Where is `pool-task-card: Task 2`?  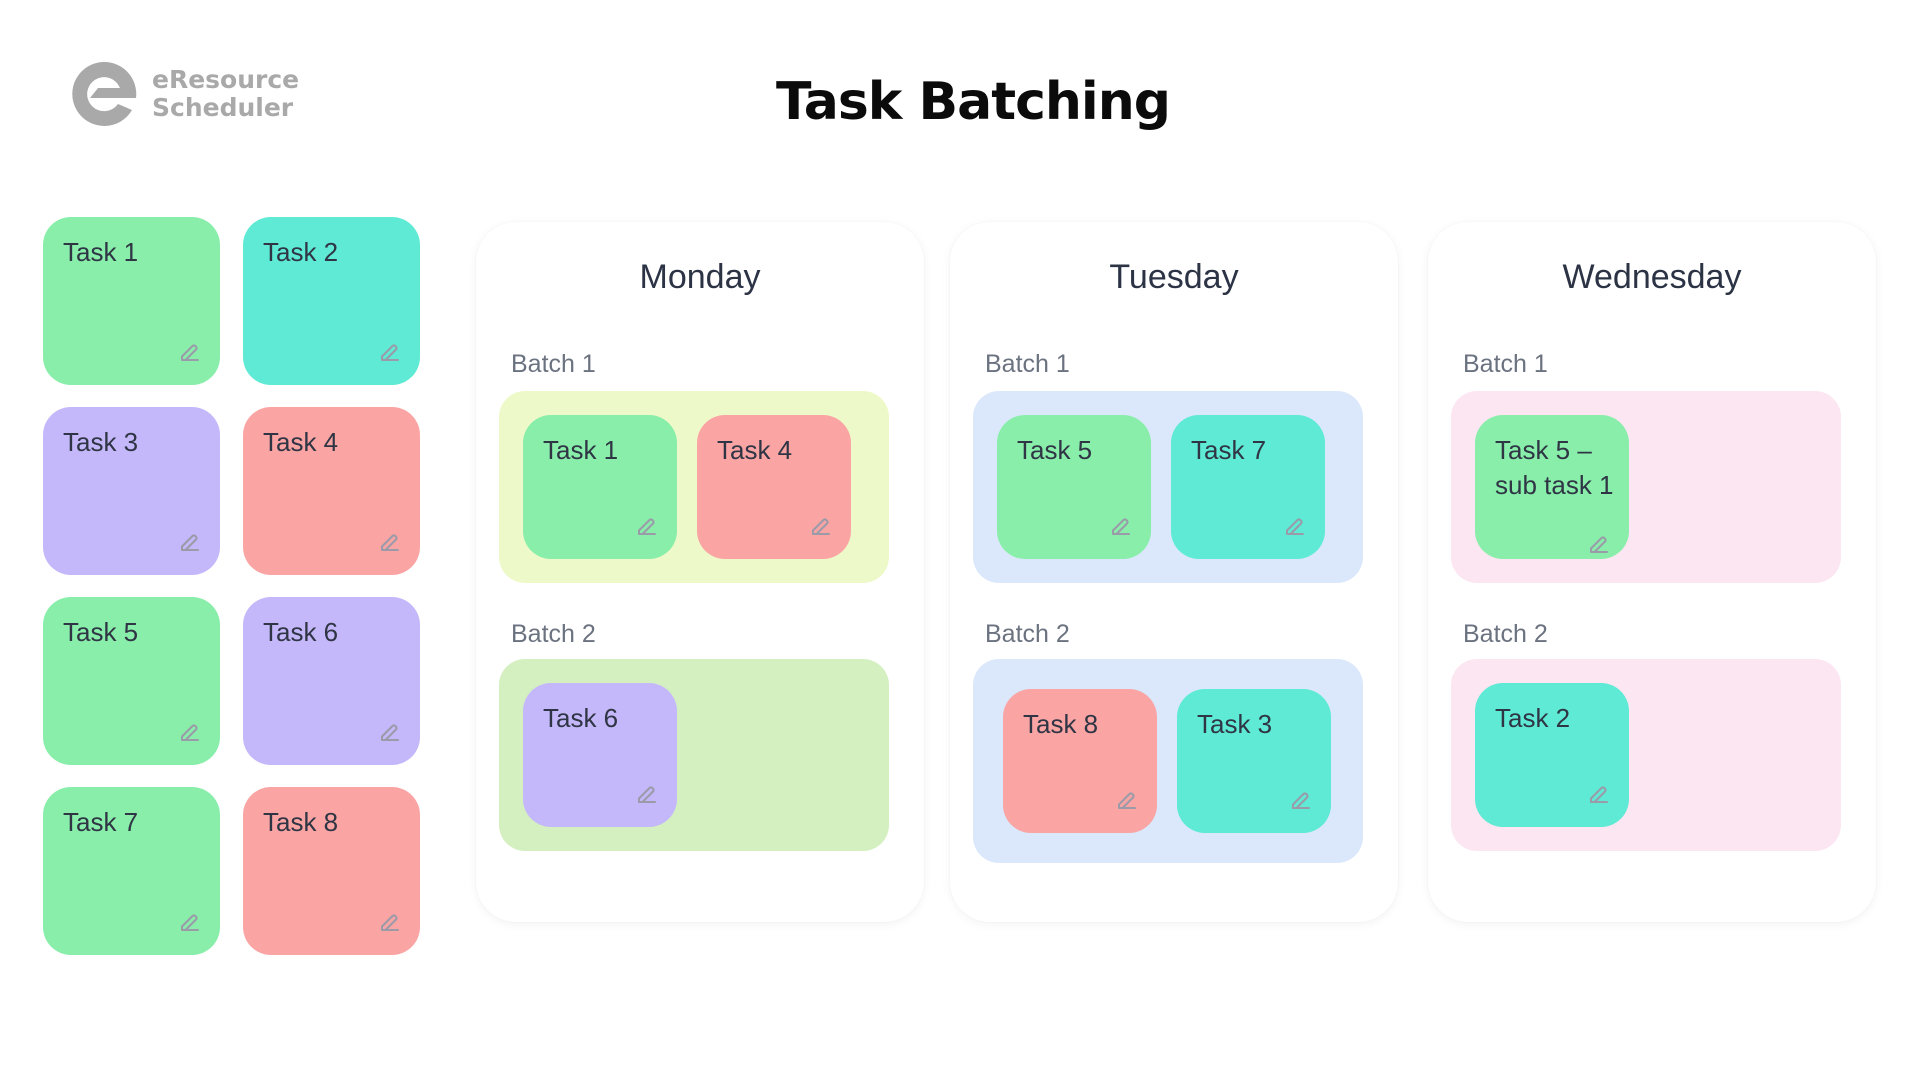 pool-task-card: Task 2 is located at coordinates (331, 301).